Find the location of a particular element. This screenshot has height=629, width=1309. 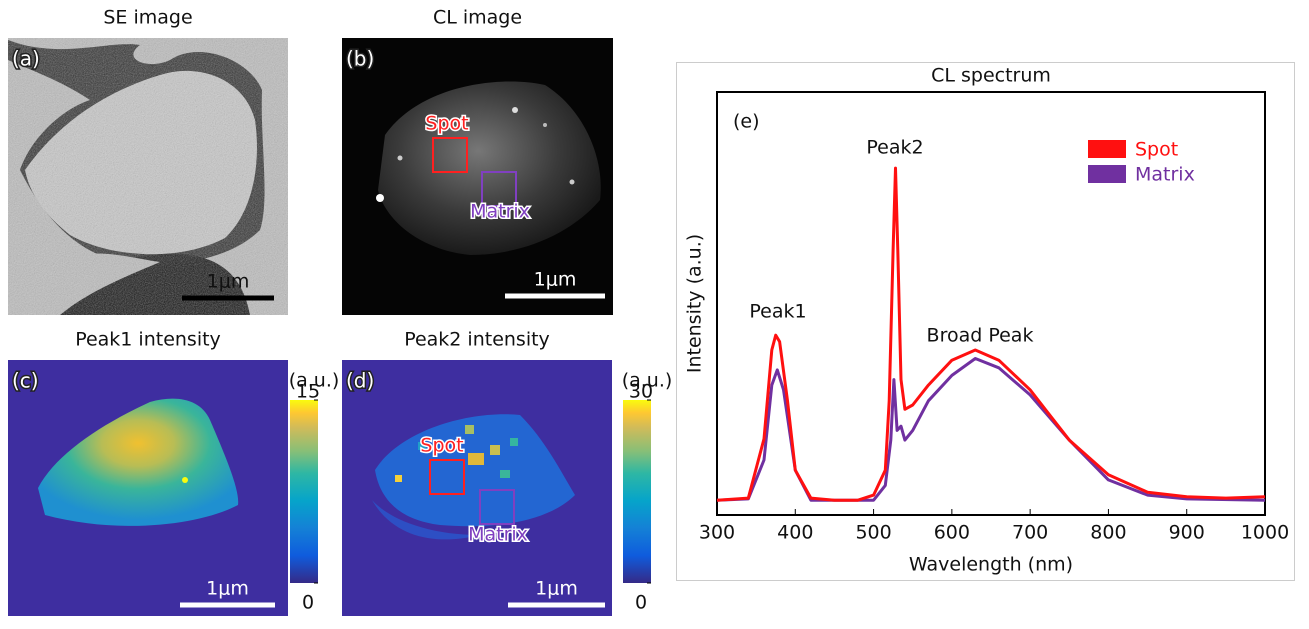

x-axis-label: Wavelength (nm) is located at coordinates (991, 565).